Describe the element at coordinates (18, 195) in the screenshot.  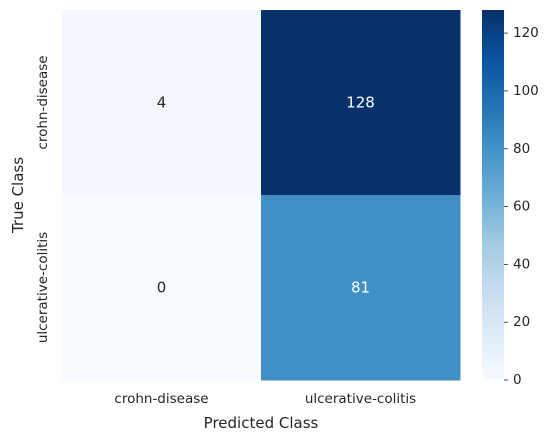
I see `y-axis-label: True Class` at that location.